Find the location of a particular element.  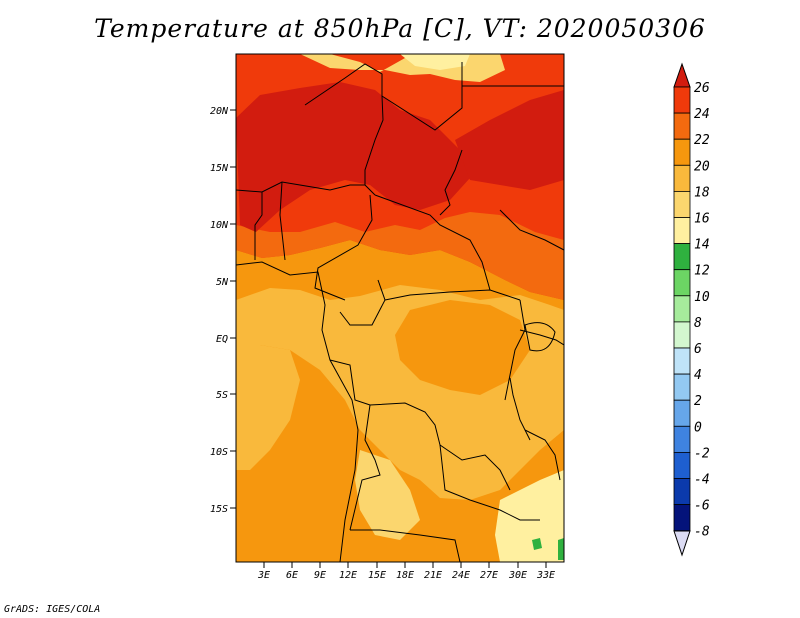

border-sahara is located at coordinates (383, 96).